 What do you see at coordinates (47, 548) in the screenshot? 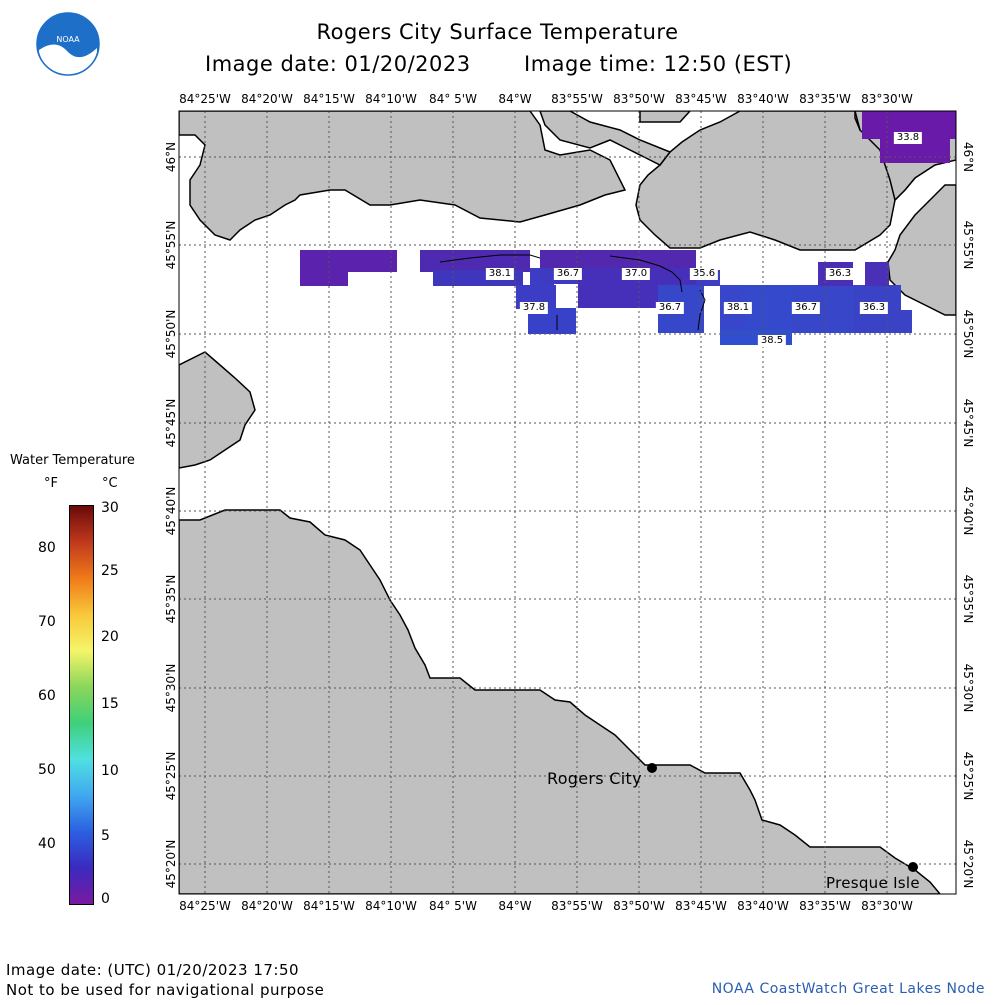
I see `legend-f-tick: 80` at bounding box center [47, 548].